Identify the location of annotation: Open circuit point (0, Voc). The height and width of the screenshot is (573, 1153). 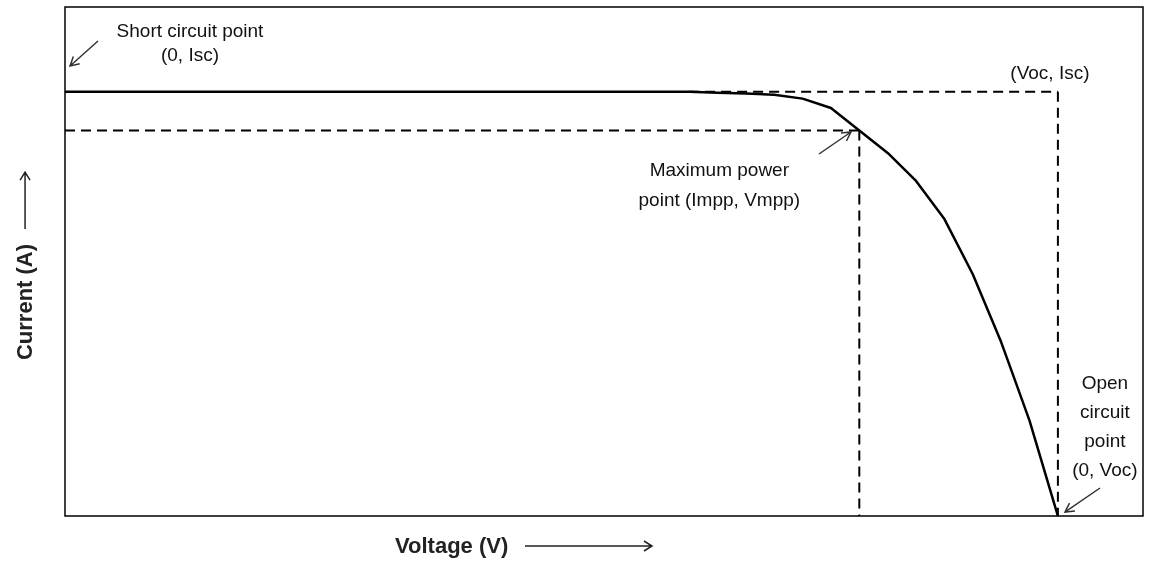
(1105, 426).